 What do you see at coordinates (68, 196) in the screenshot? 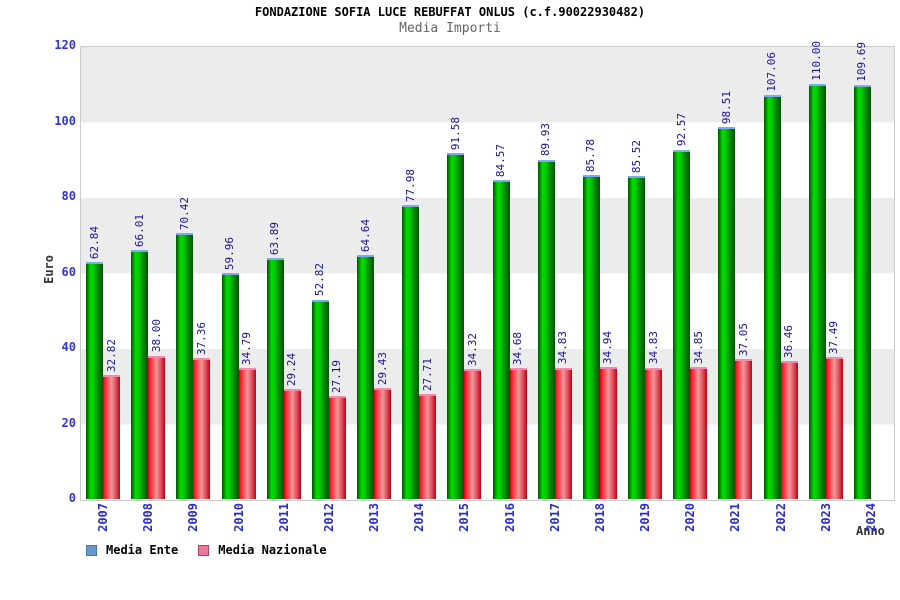
I see `y-tick-80: 80` at bounding box center [68, 196].